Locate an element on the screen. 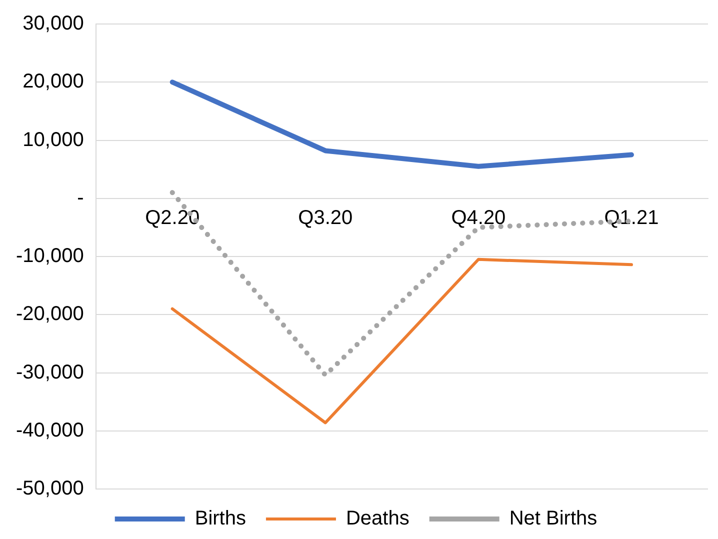 This screenshot has height=539, width=718. y-tick-label: -50,000 is located at coordinates (50, 489).